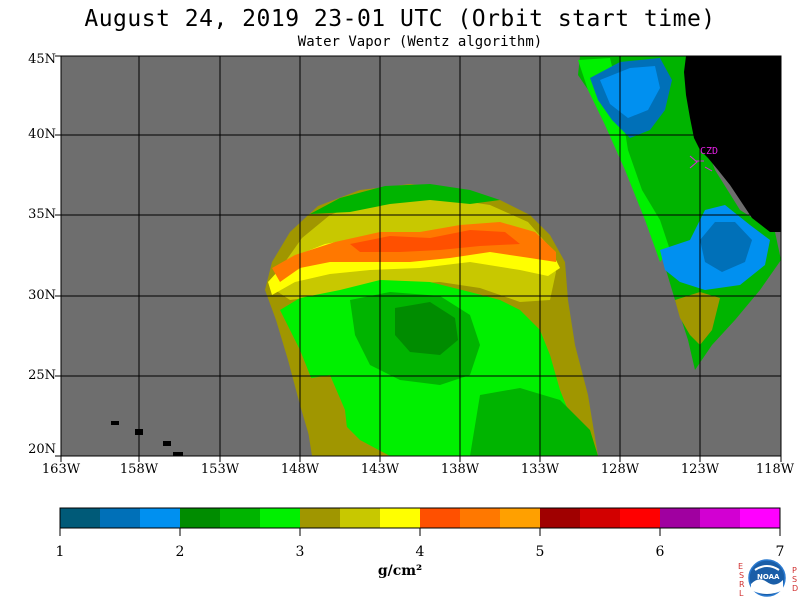 The width and height of the screenshot is (800, 604). I want to click on lon-label-118w: 118W, so click(775, 469).